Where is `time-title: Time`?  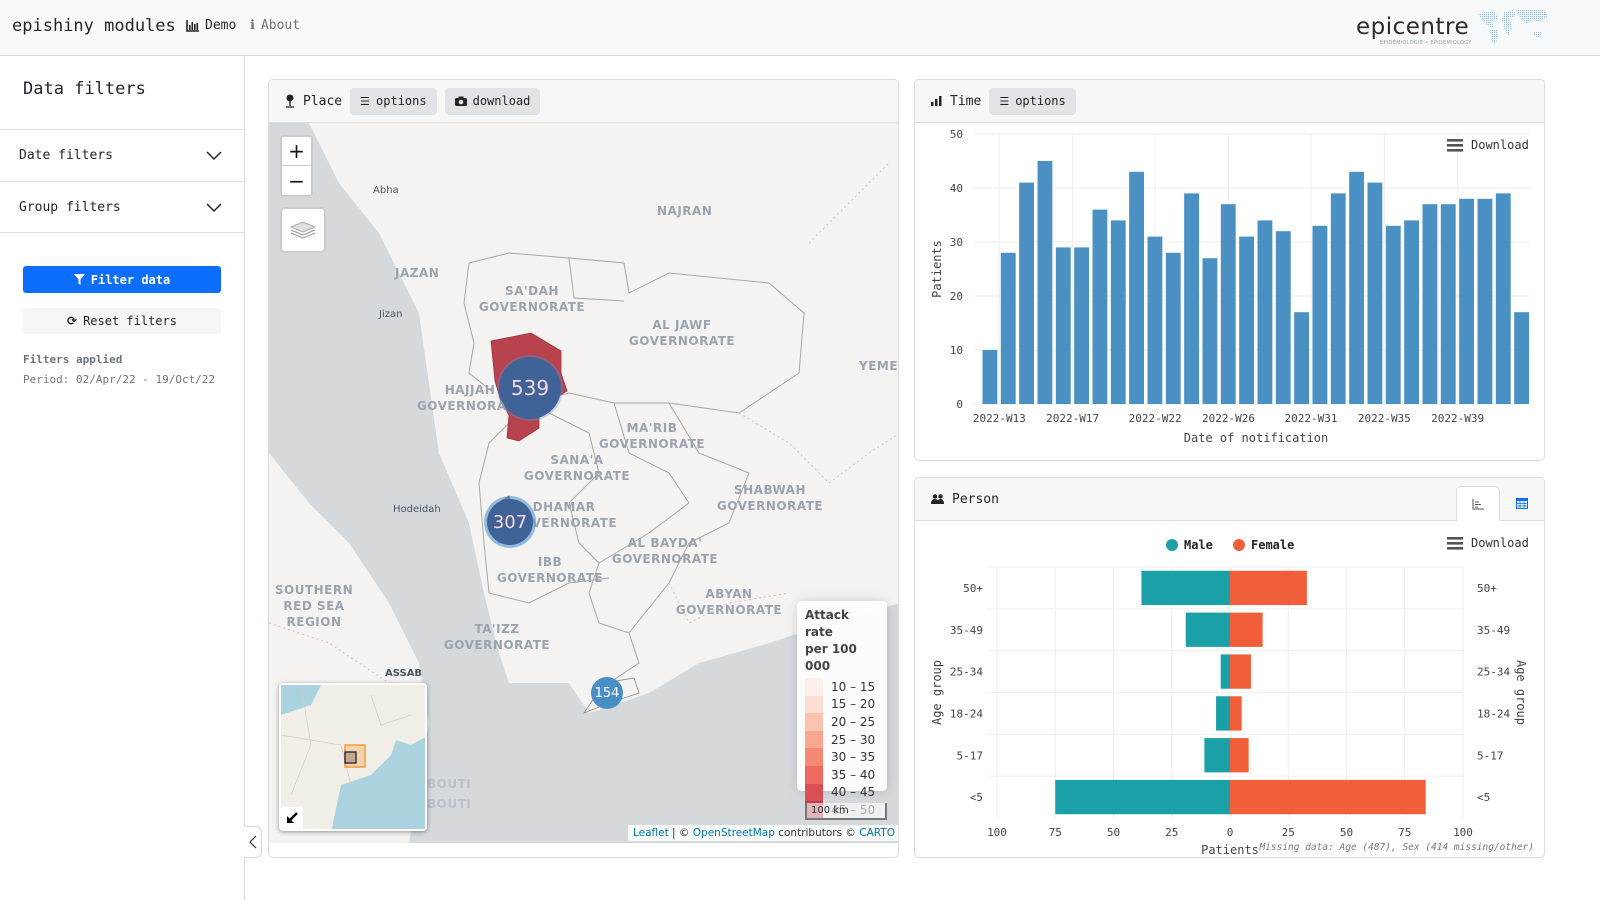 time-title: Time is located at coordinates (966, 101).